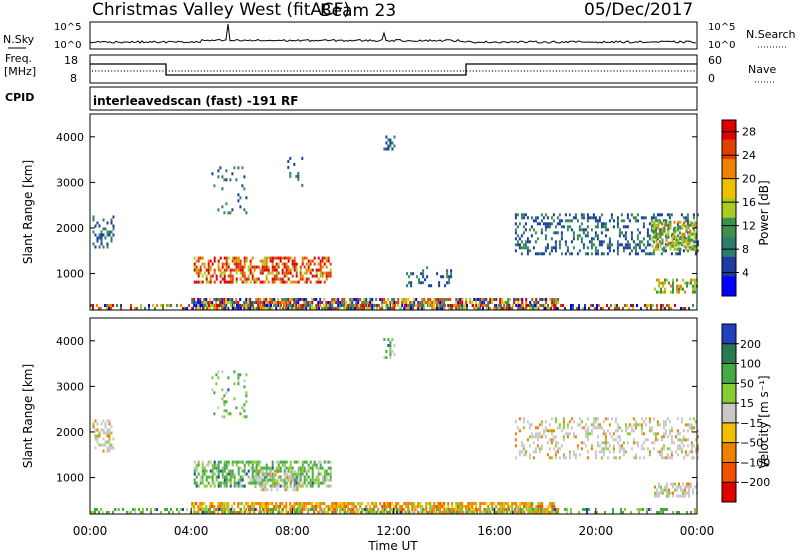 The image size is (800, 554). Describe the element at coordinates (749, 226) in the screenshot. I see `colorbar-tick-label: 12` at that location.